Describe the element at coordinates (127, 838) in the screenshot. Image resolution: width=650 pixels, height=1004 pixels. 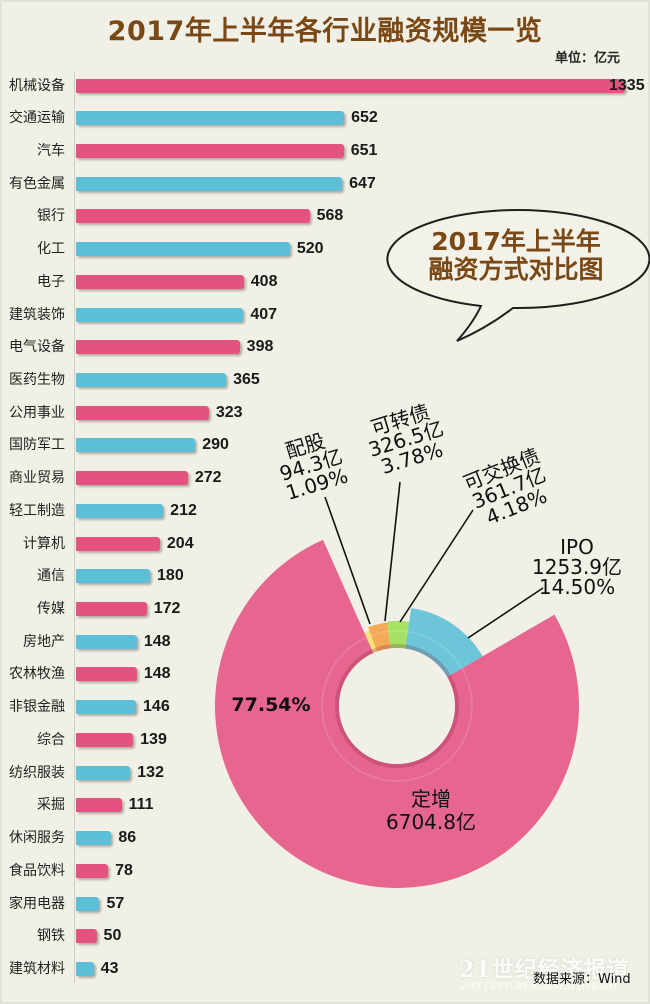
I see `bar-value-label: 86` at that location.